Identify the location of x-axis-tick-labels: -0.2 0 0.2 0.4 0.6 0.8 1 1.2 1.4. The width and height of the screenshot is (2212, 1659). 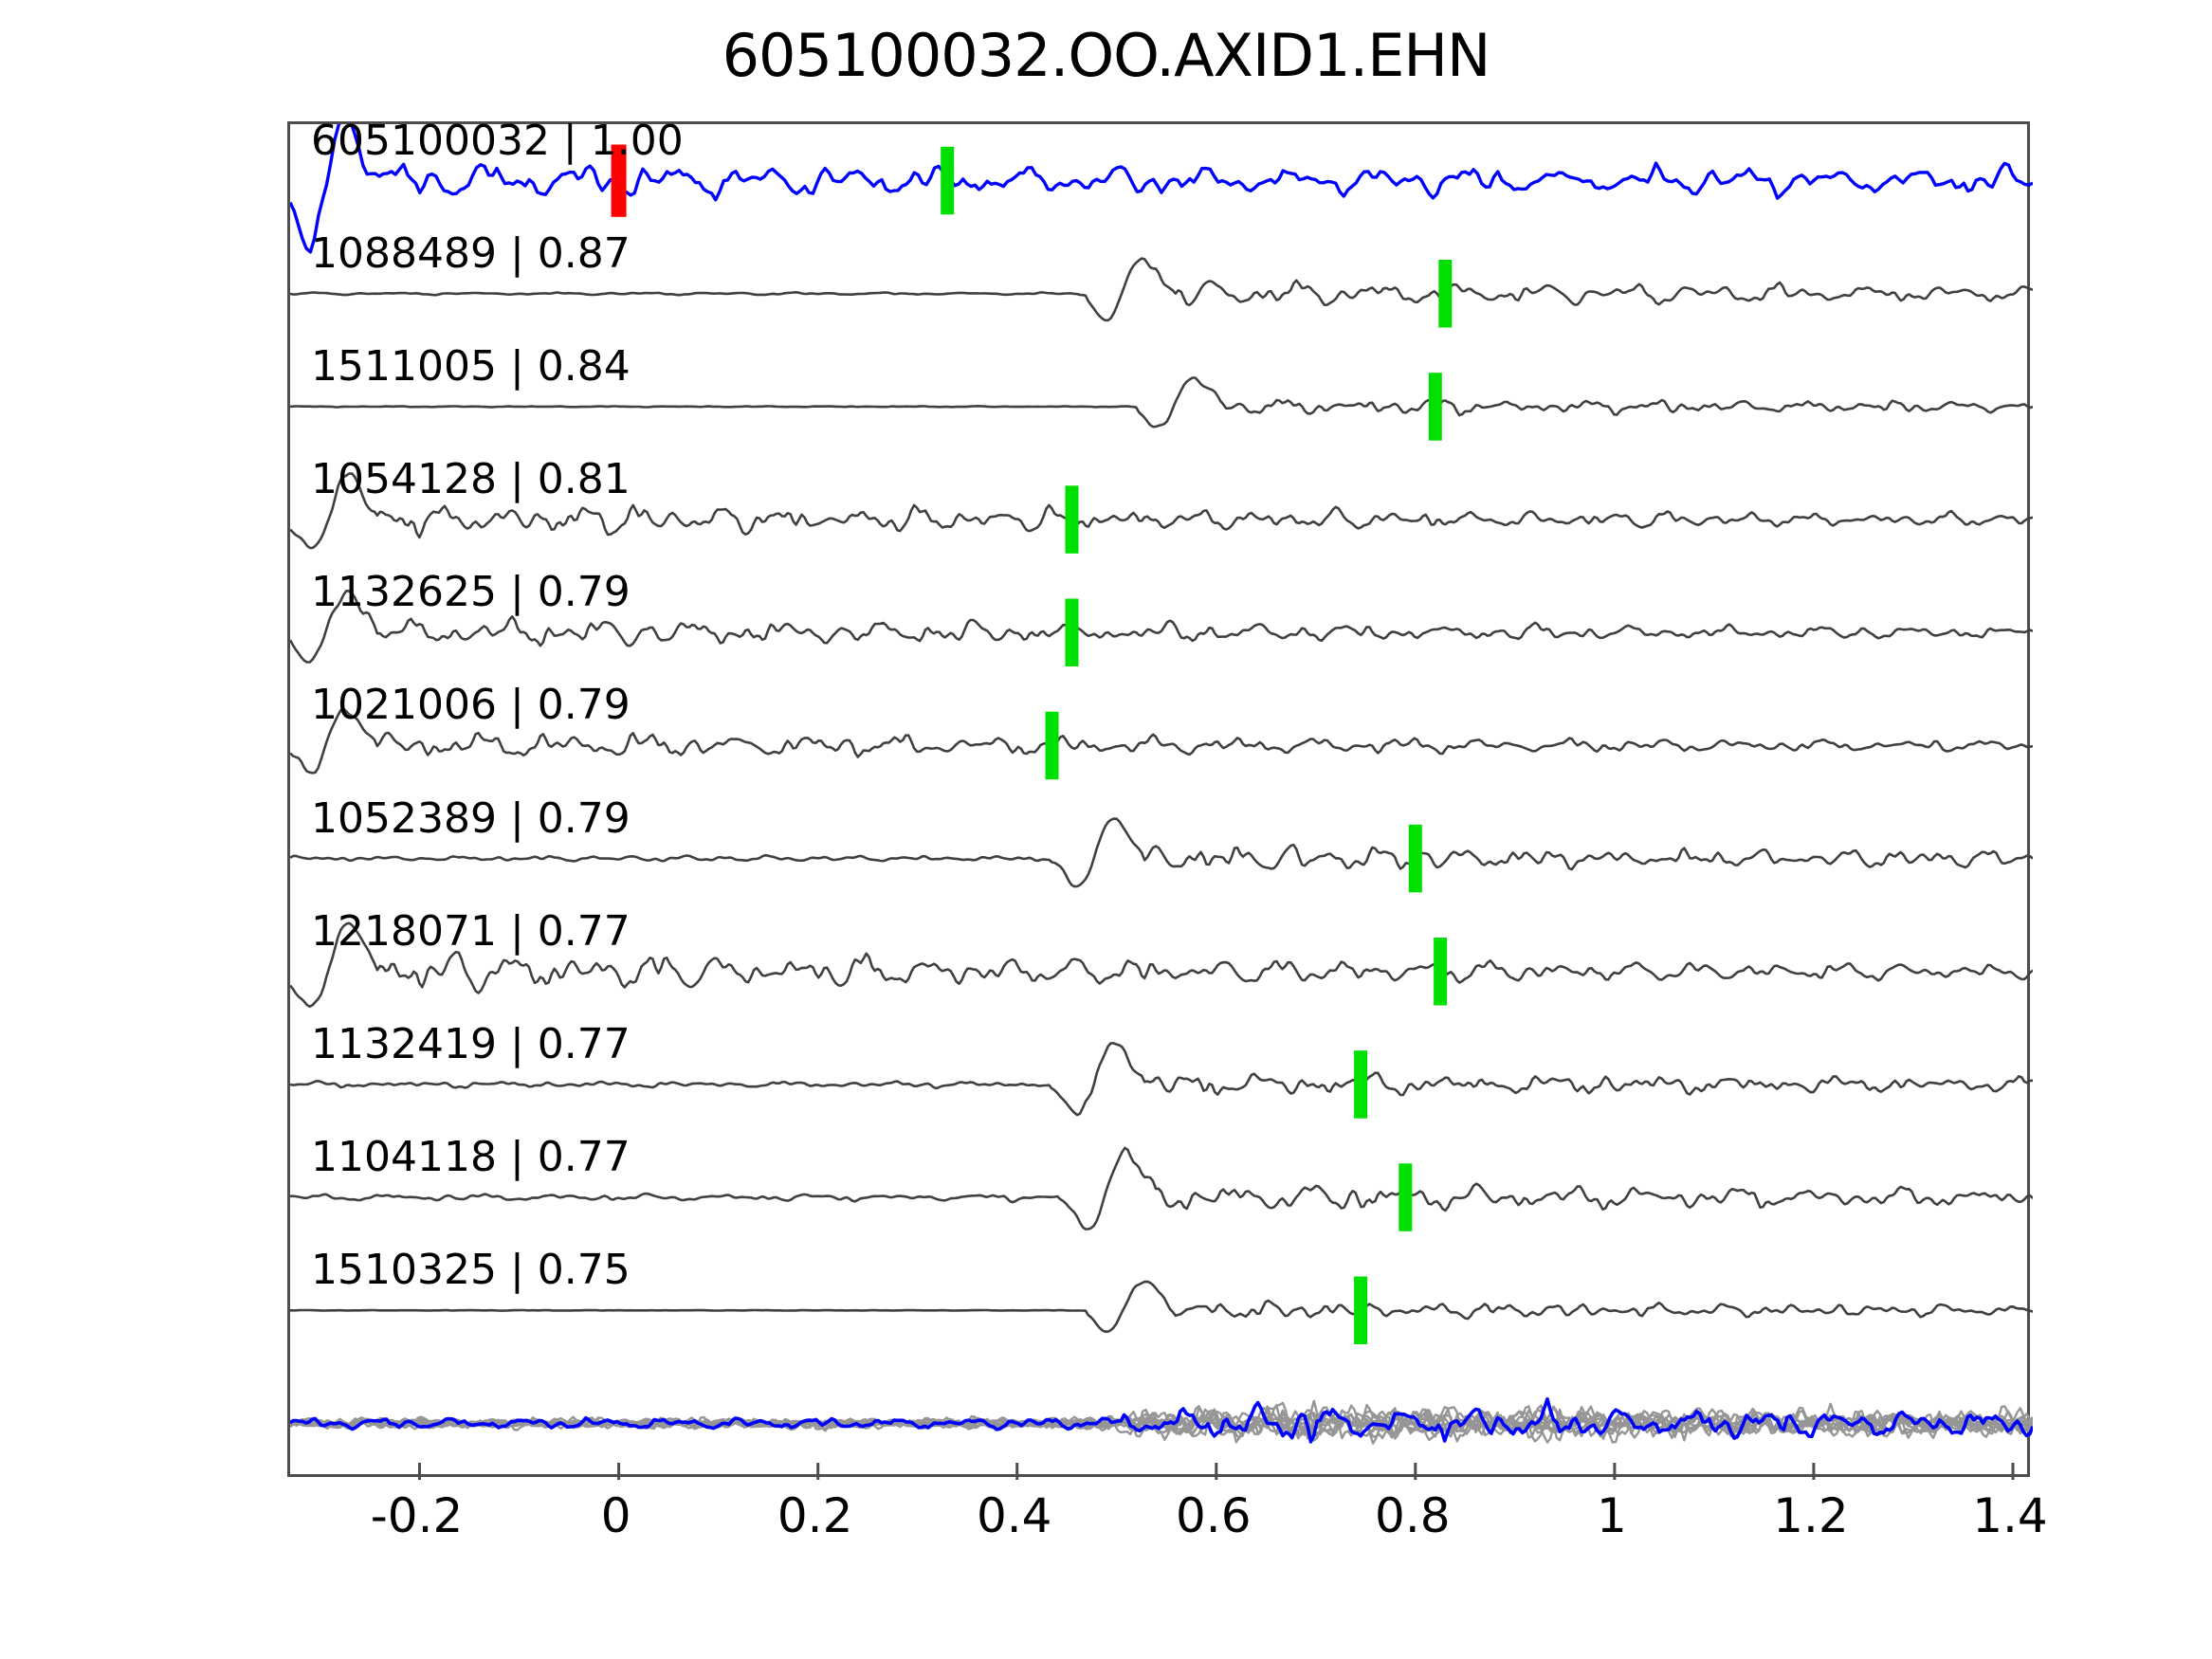
(1167, 1526).